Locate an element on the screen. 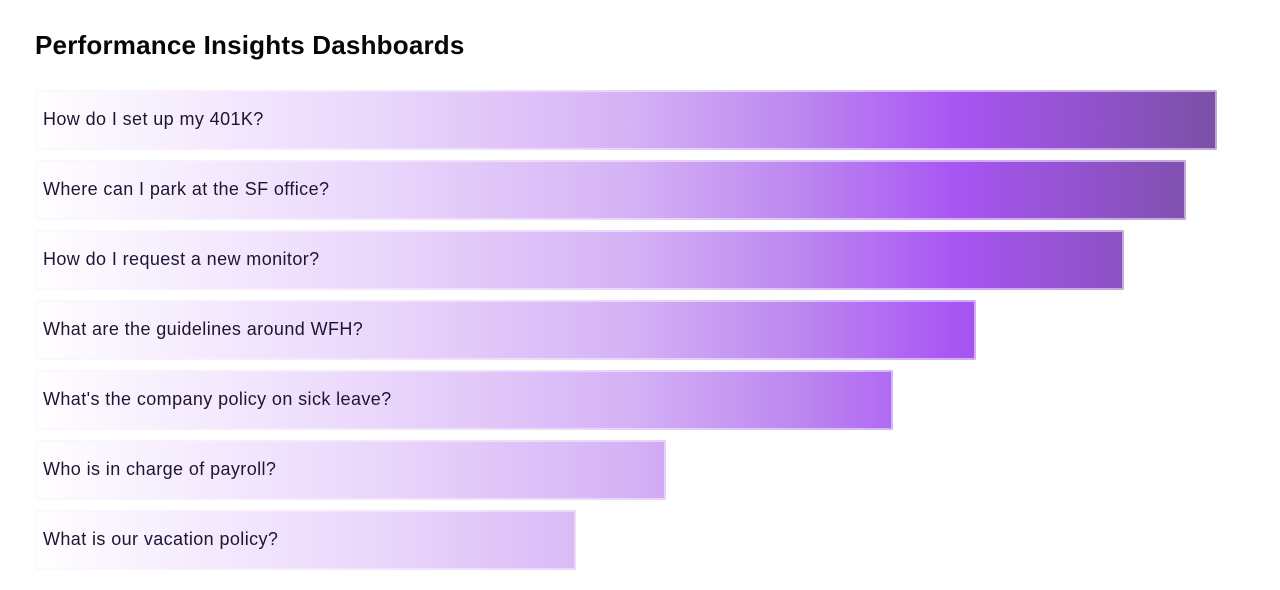 This screenshot has width=1280, height=590. bar-row: Who is in charge of payroll? is located at coordinates (350, 470).